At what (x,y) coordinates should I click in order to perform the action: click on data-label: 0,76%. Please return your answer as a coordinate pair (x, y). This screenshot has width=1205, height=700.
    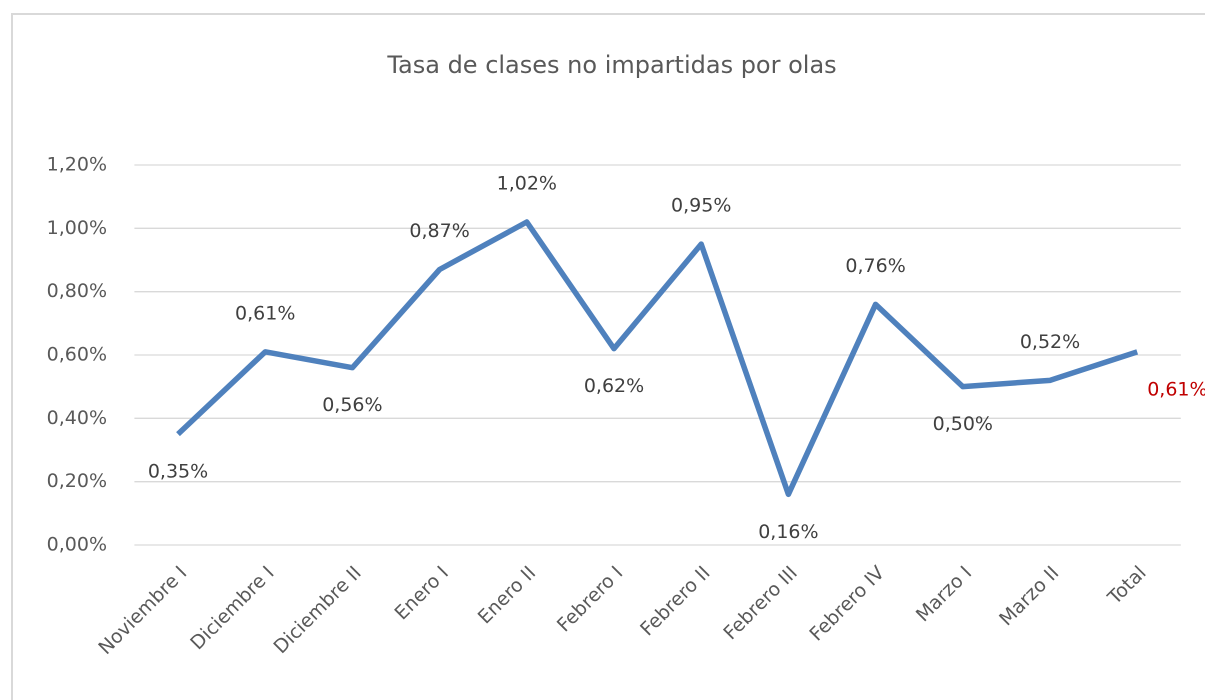
    Looking at the image, I should click on (875, 266).